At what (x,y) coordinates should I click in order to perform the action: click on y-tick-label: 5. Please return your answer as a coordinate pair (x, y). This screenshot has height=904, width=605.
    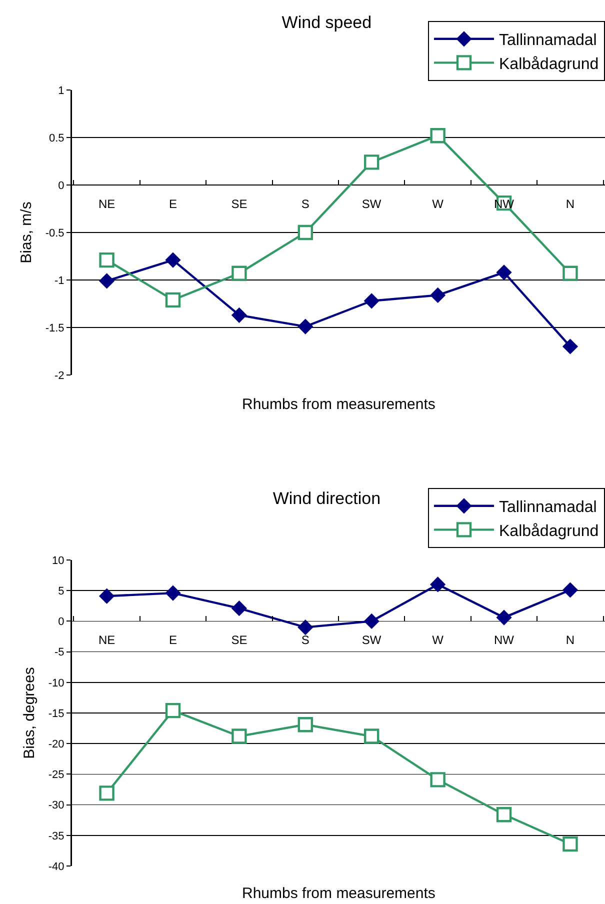
    Looking at the image, I should click on (61, 591).